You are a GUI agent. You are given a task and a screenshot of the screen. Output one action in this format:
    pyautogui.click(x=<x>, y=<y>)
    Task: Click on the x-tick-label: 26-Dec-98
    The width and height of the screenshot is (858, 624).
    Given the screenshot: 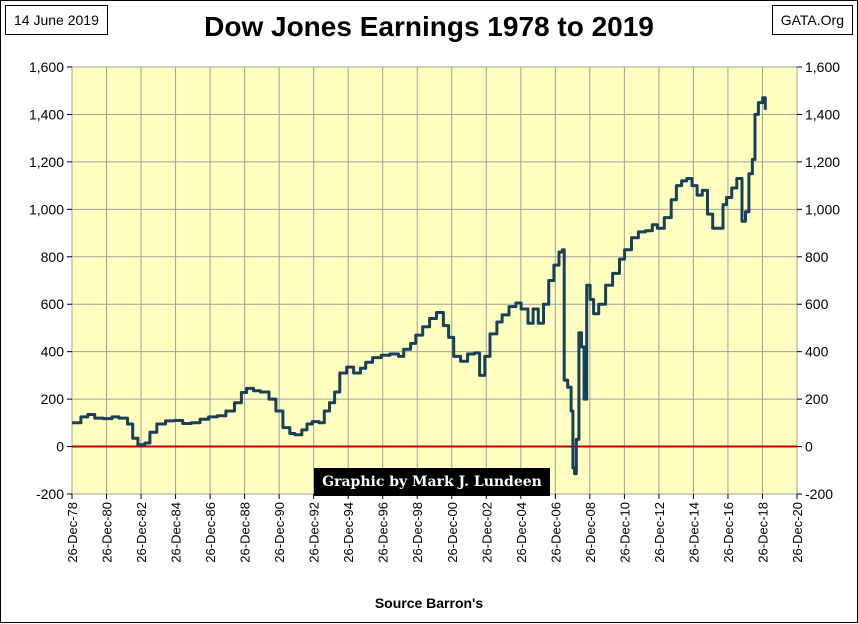 What is the action you would take?
    pyautogui.click(x=417, y=532)
    